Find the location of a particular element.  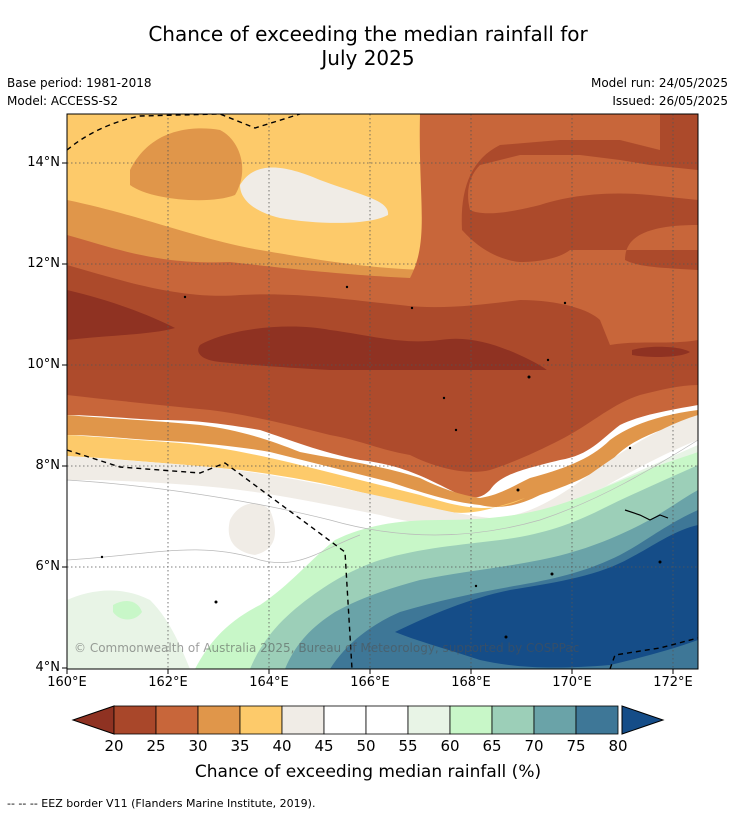

lat-label-8n: 8°N is located at coordinates (48, 465).